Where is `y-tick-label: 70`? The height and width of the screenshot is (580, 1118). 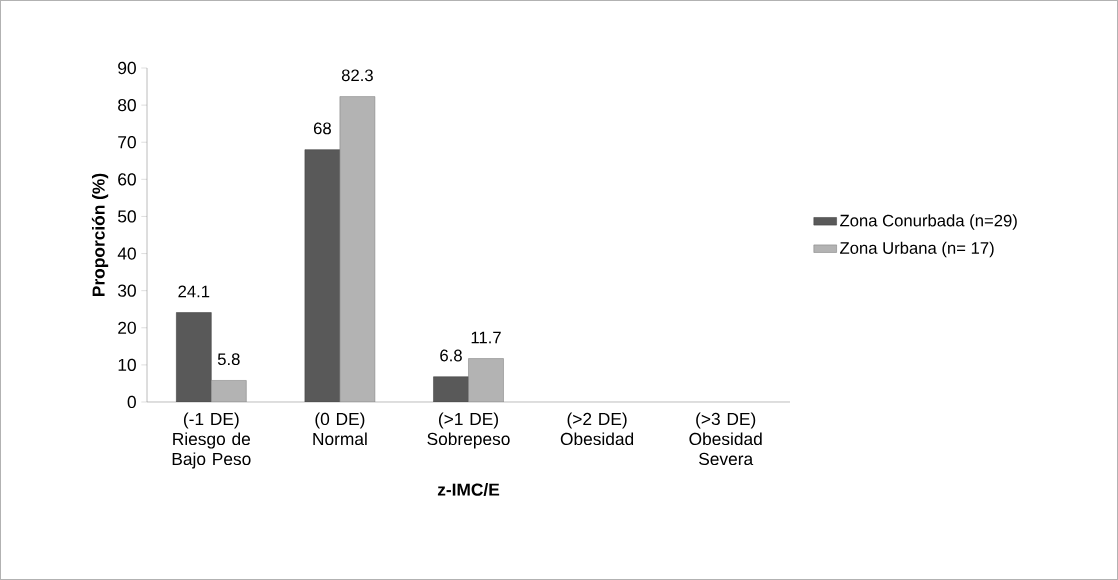 y-tick-label: 70 is located at coordinates (127, 142).